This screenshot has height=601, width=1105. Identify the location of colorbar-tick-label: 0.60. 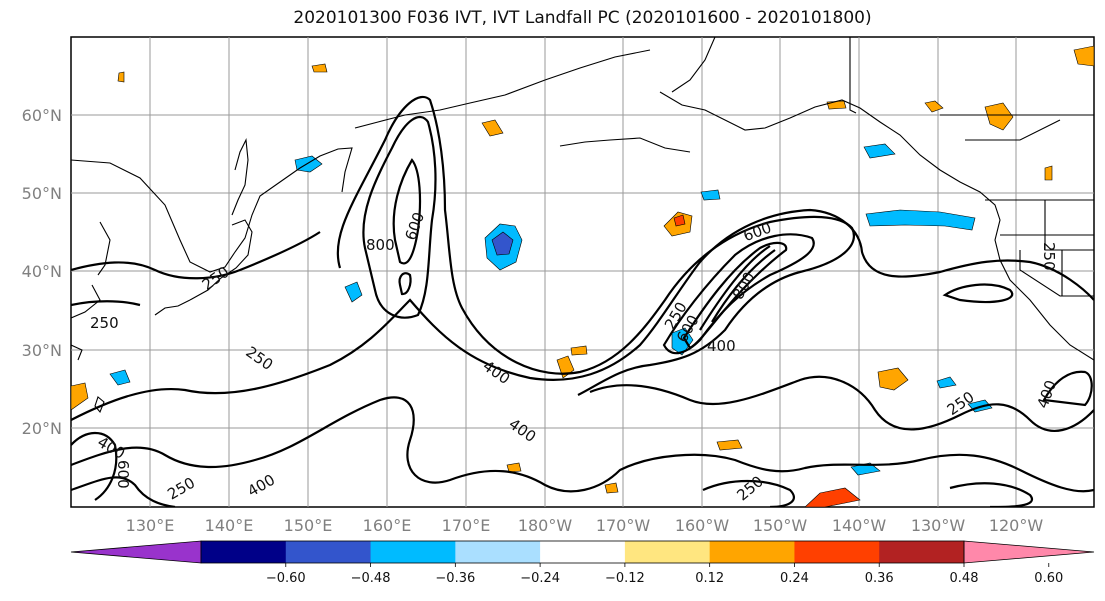
(1048, 578).